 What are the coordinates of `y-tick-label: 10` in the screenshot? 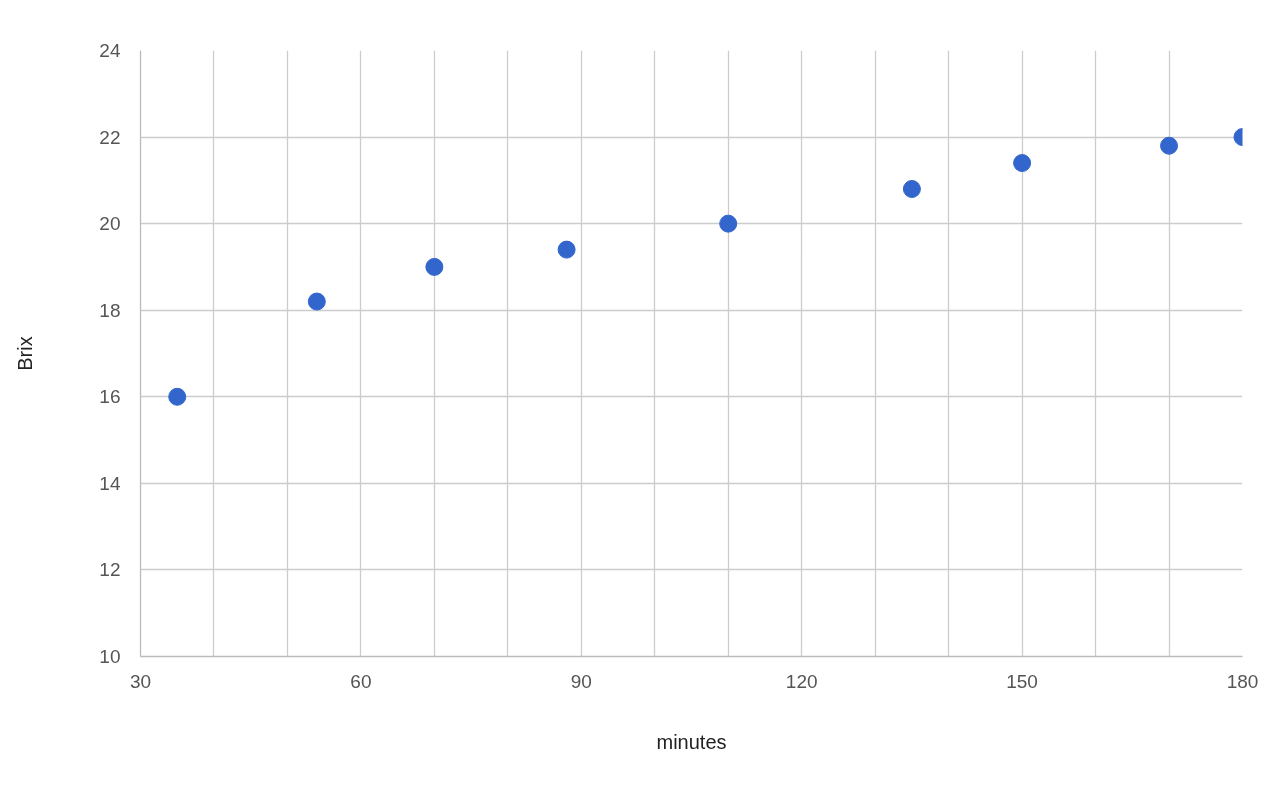 It's located at (110, 656).